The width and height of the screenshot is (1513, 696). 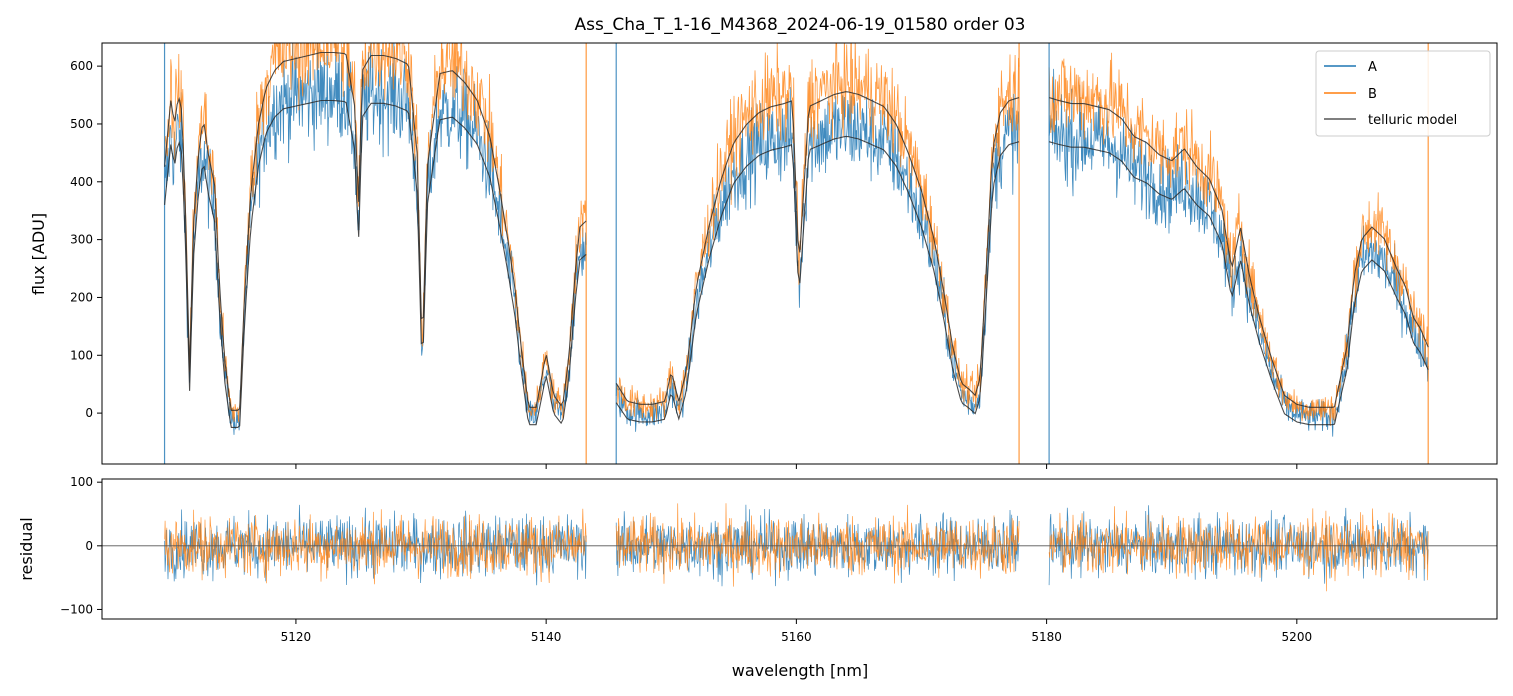 I want to click on flux-y-axis-label: flux [ADU], so click(x=38, y=254).